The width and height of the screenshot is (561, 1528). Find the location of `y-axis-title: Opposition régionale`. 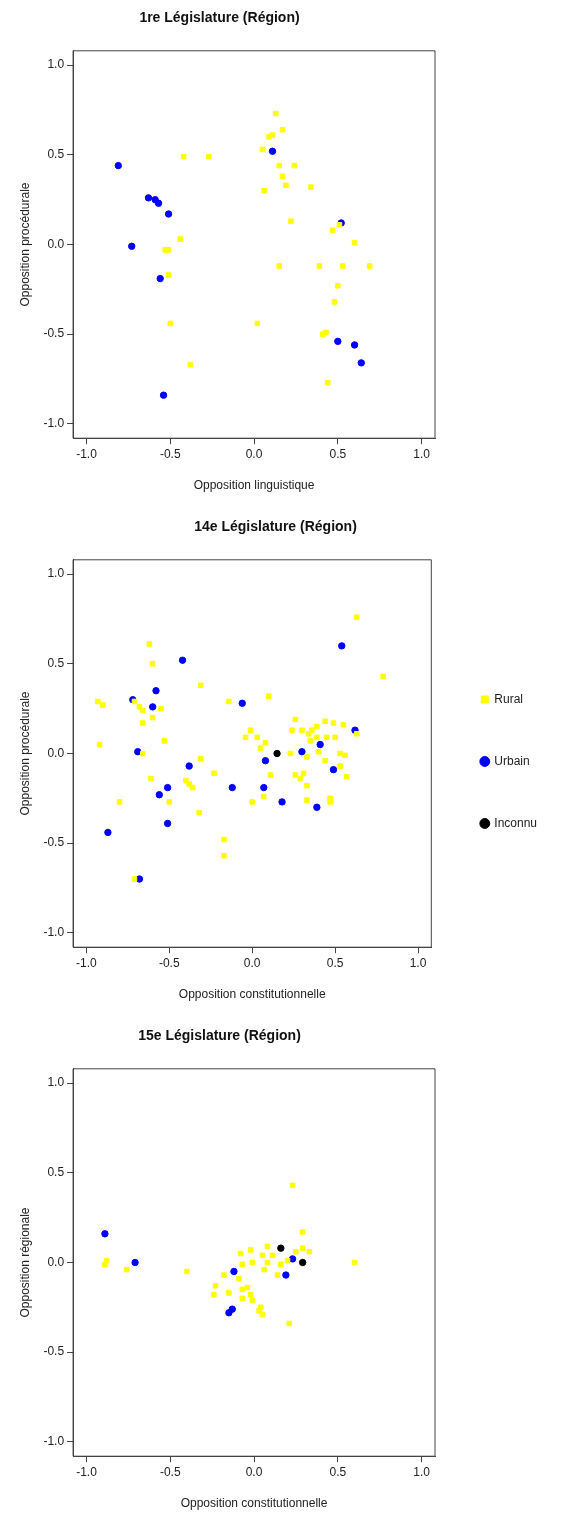

y-axis-title: Opposition régionale is located at coordinates (24, 1262).